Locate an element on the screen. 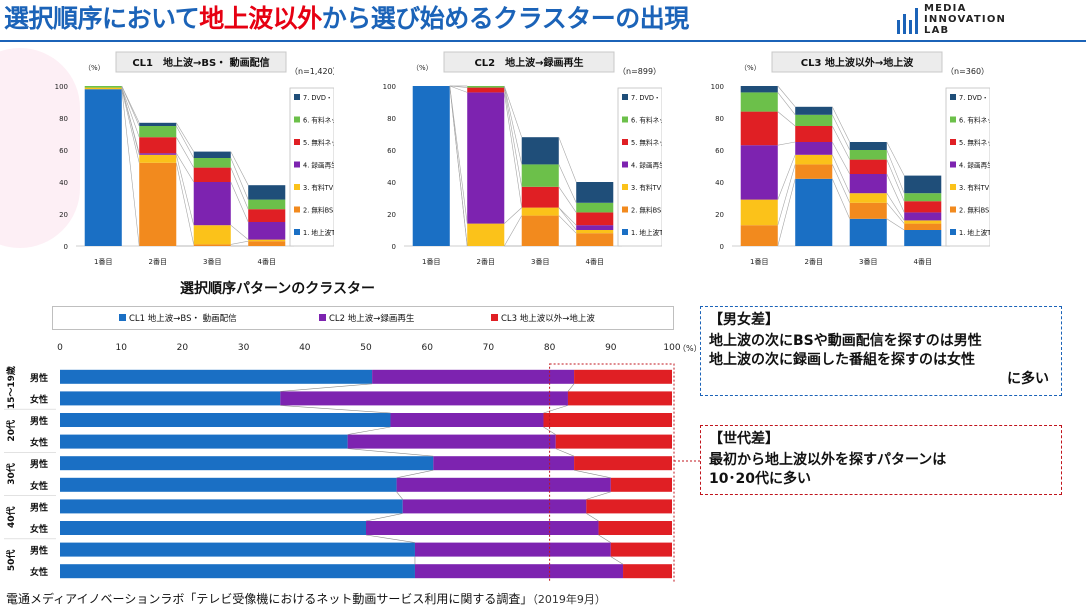  x-tick-label: 2番目 is located at coordinates (814, 262).